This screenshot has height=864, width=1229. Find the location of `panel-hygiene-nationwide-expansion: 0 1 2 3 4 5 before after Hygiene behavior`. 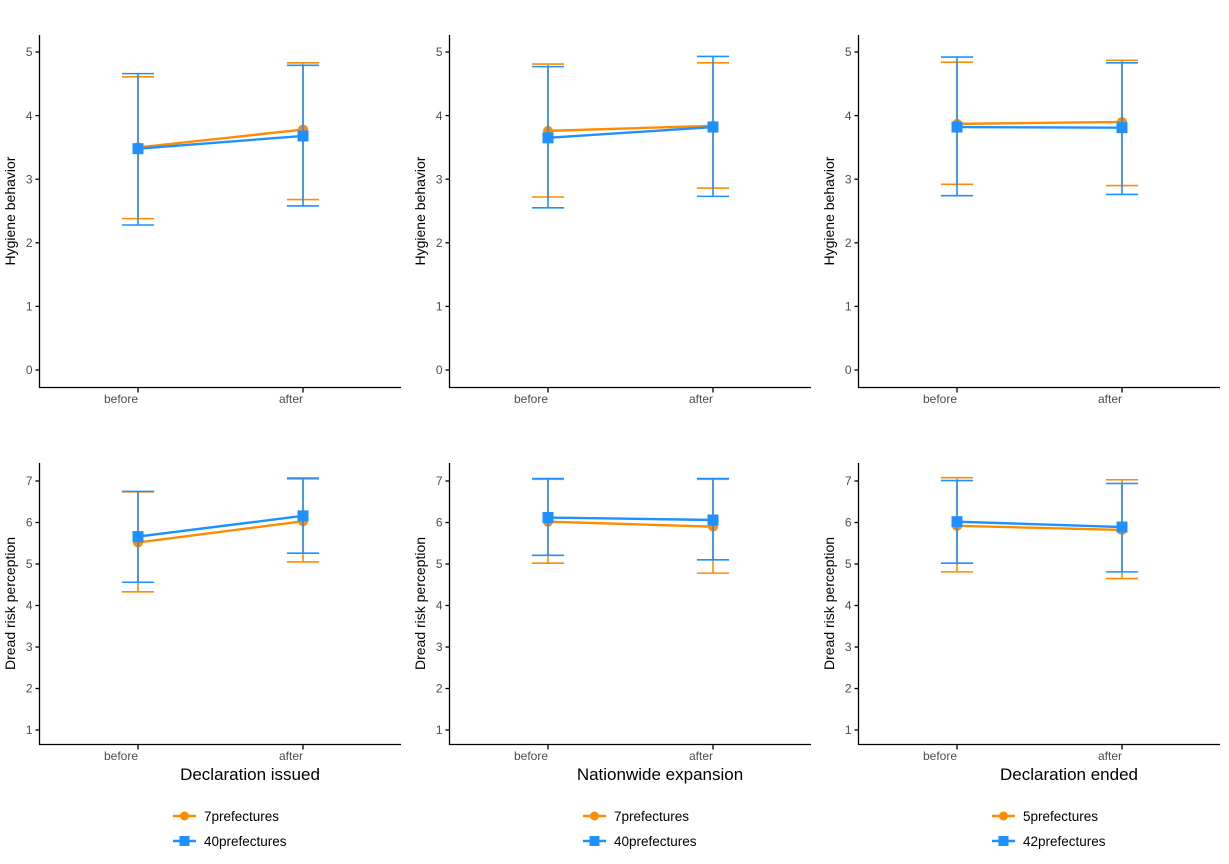

panel-hygiene-nationwide-expansion: 0 1 2 3 4 5 before after Hygiene behavior is located at coordinates (611, 220).